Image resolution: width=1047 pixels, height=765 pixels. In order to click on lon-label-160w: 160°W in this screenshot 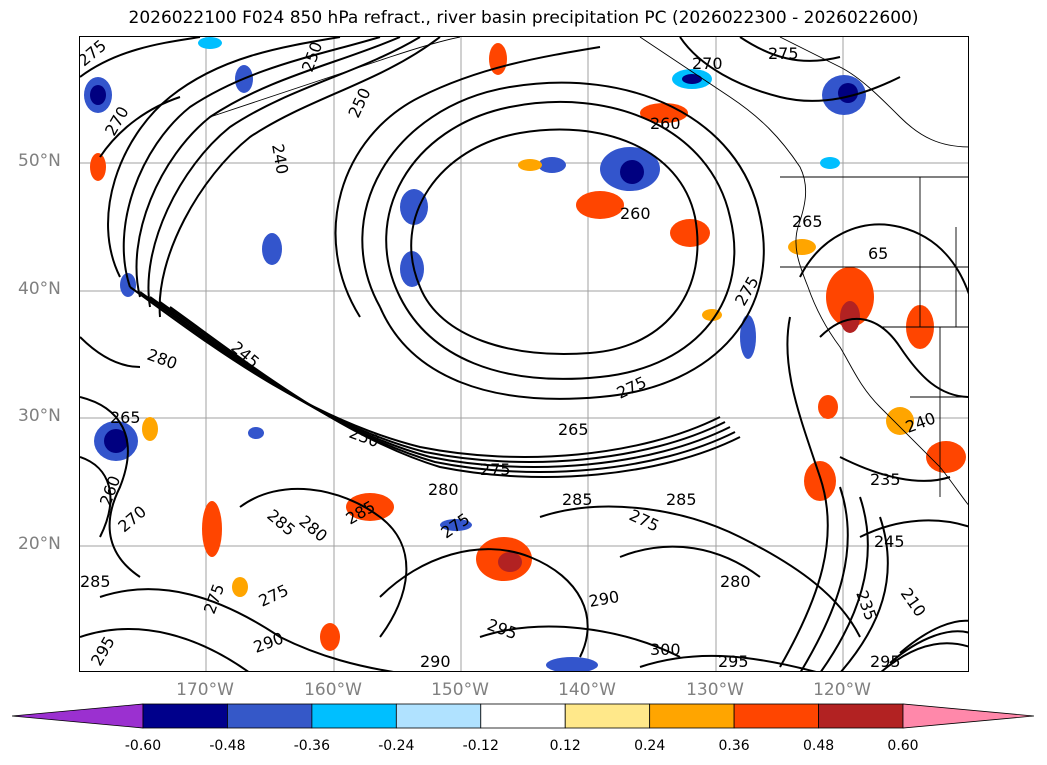, I will do `click(333, 690)`.